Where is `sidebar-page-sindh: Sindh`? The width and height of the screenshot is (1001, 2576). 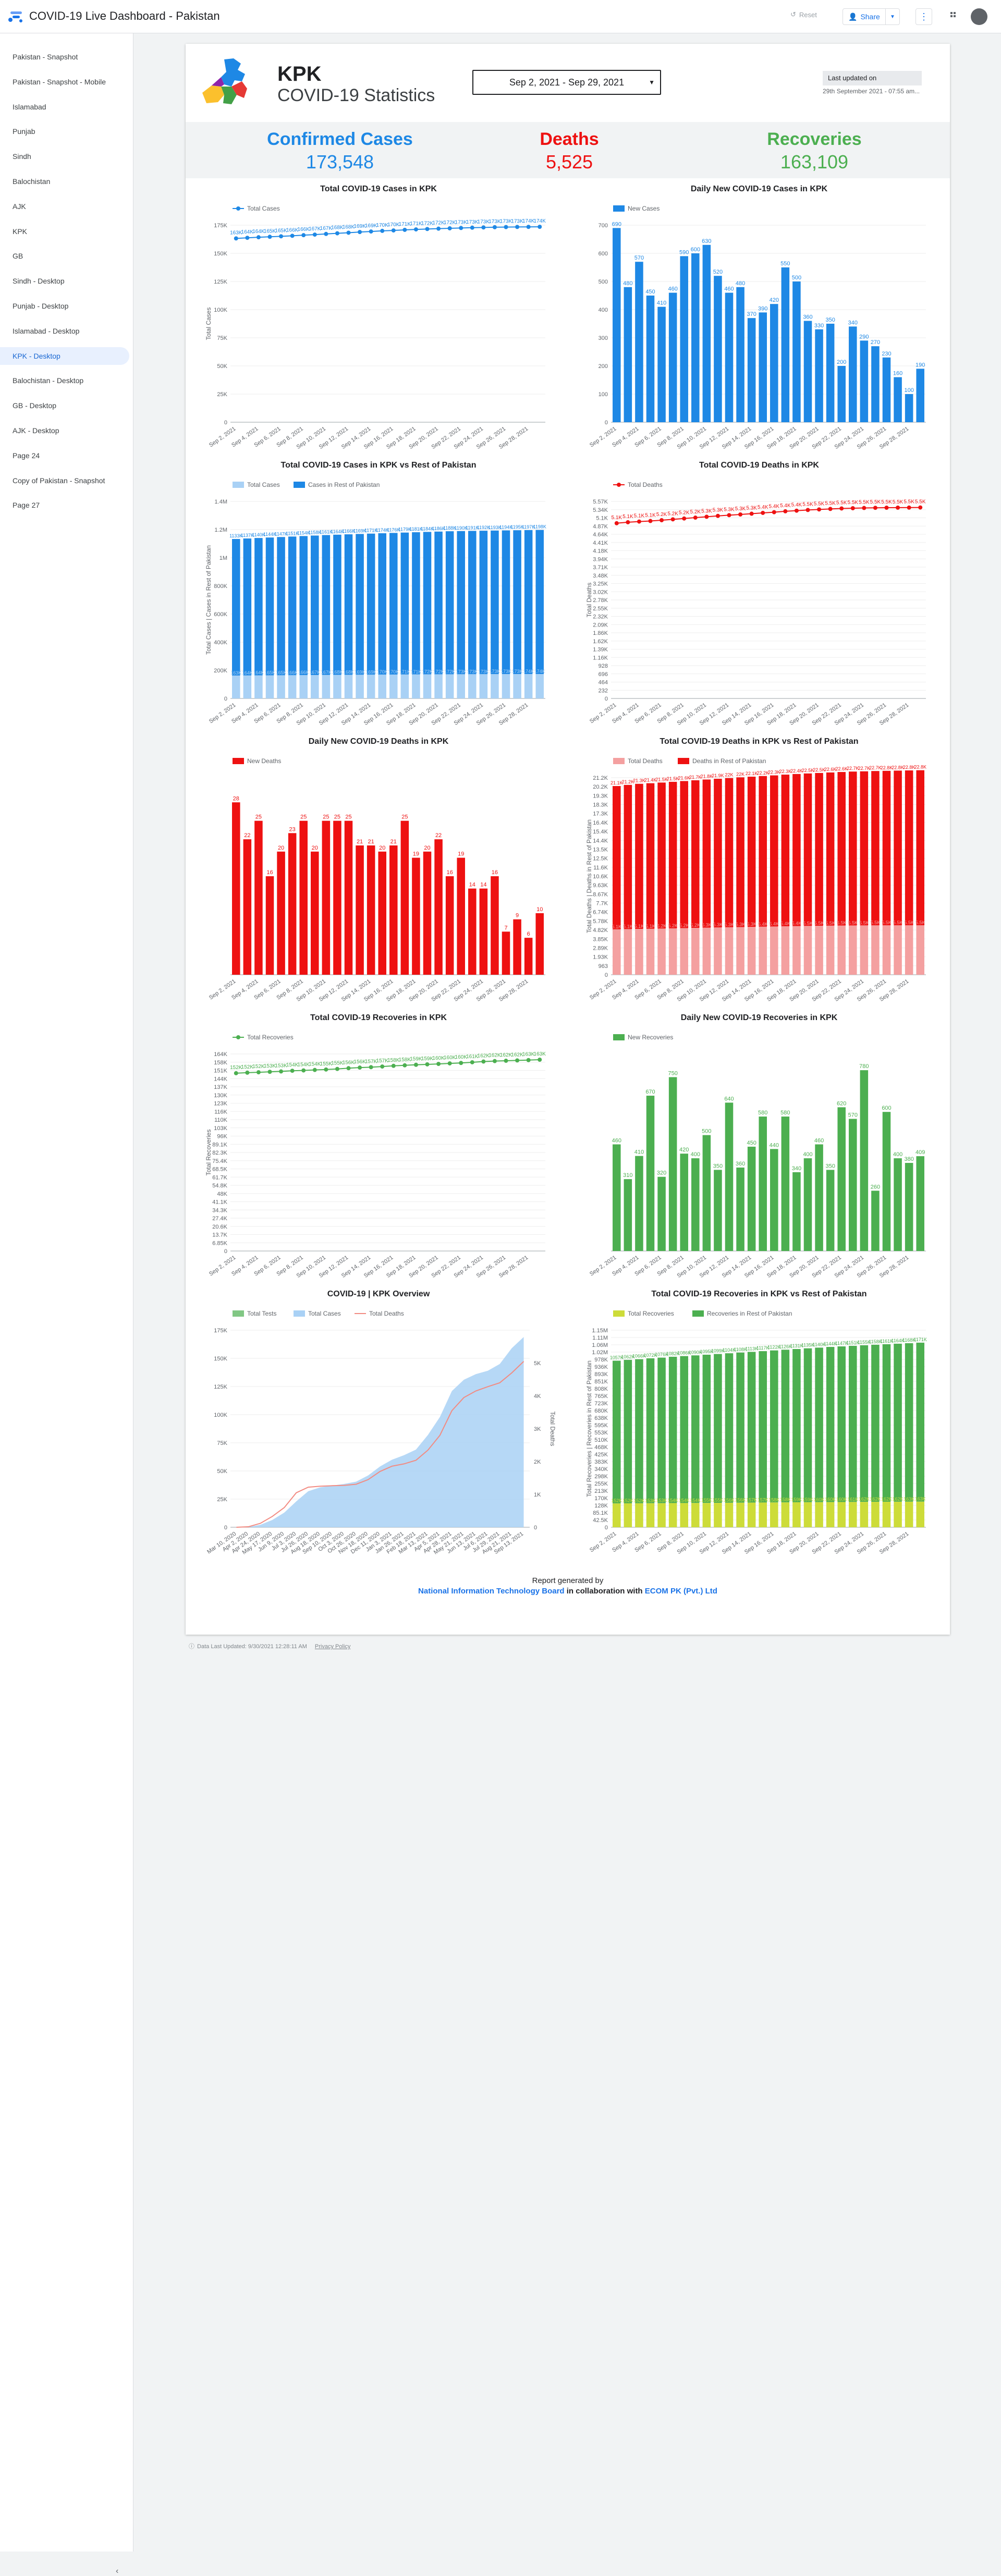
sidebar-page-sindh: Sindh is located at coordinates (22, 156).